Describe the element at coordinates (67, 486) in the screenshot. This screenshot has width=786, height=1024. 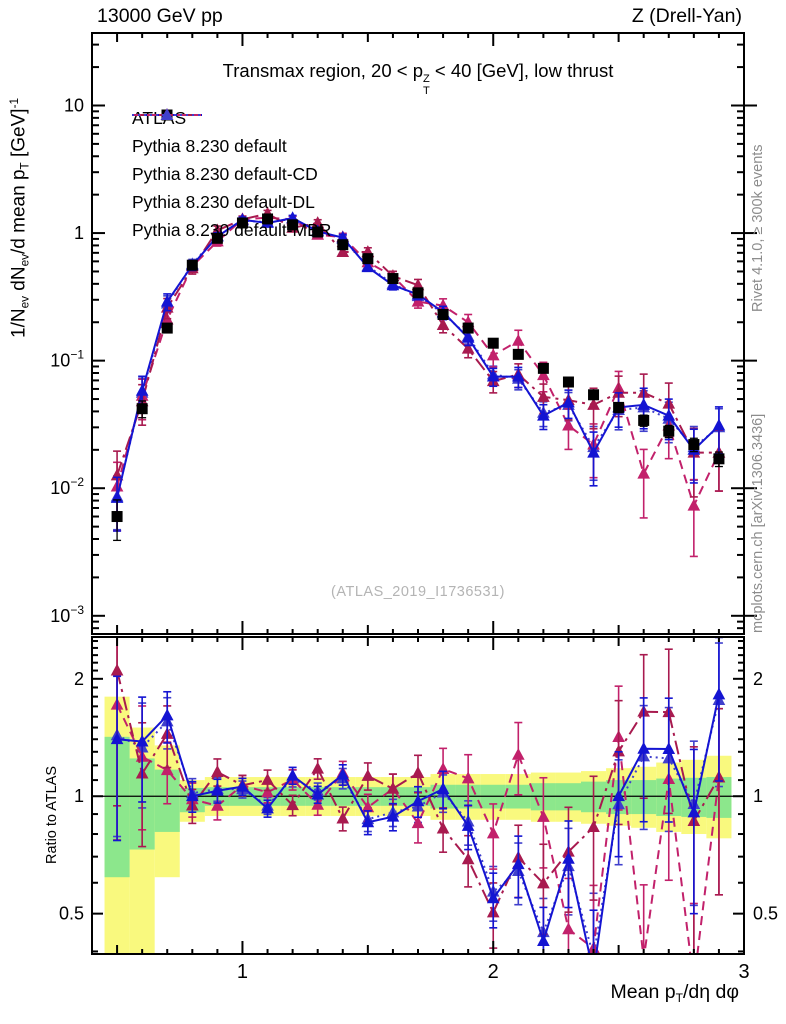
I see `svg-text: 10⁻²` at that location.